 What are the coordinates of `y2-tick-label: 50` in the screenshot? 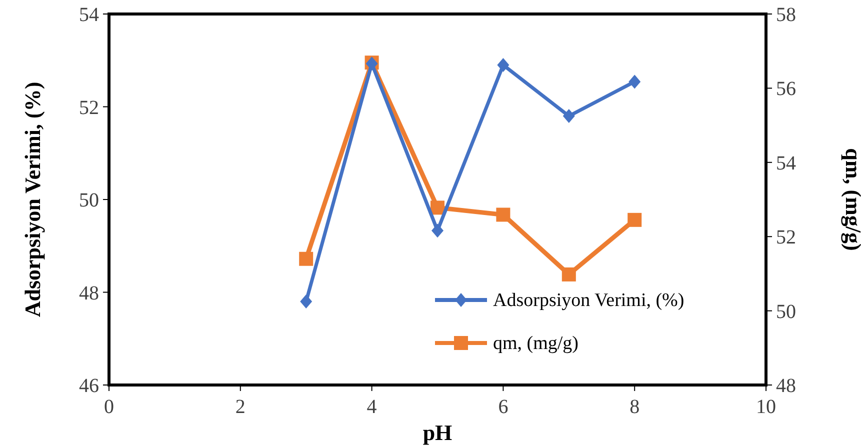 It's located at (786, 311).